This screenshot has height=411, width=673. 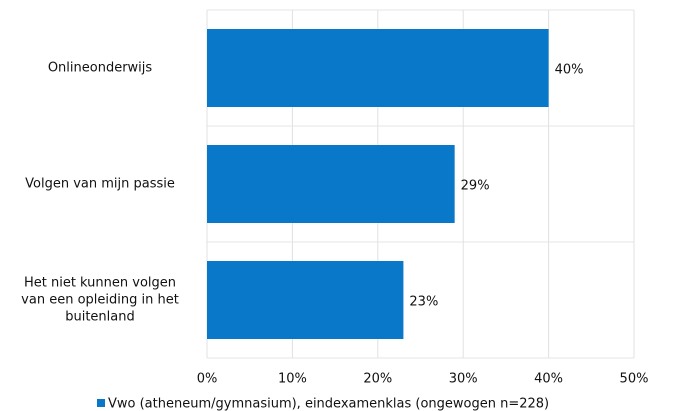 What do you see at coordinates (207, 379) in the screenshot?
I see `x-tick-label: 0%` at bounding box center [207, 379].